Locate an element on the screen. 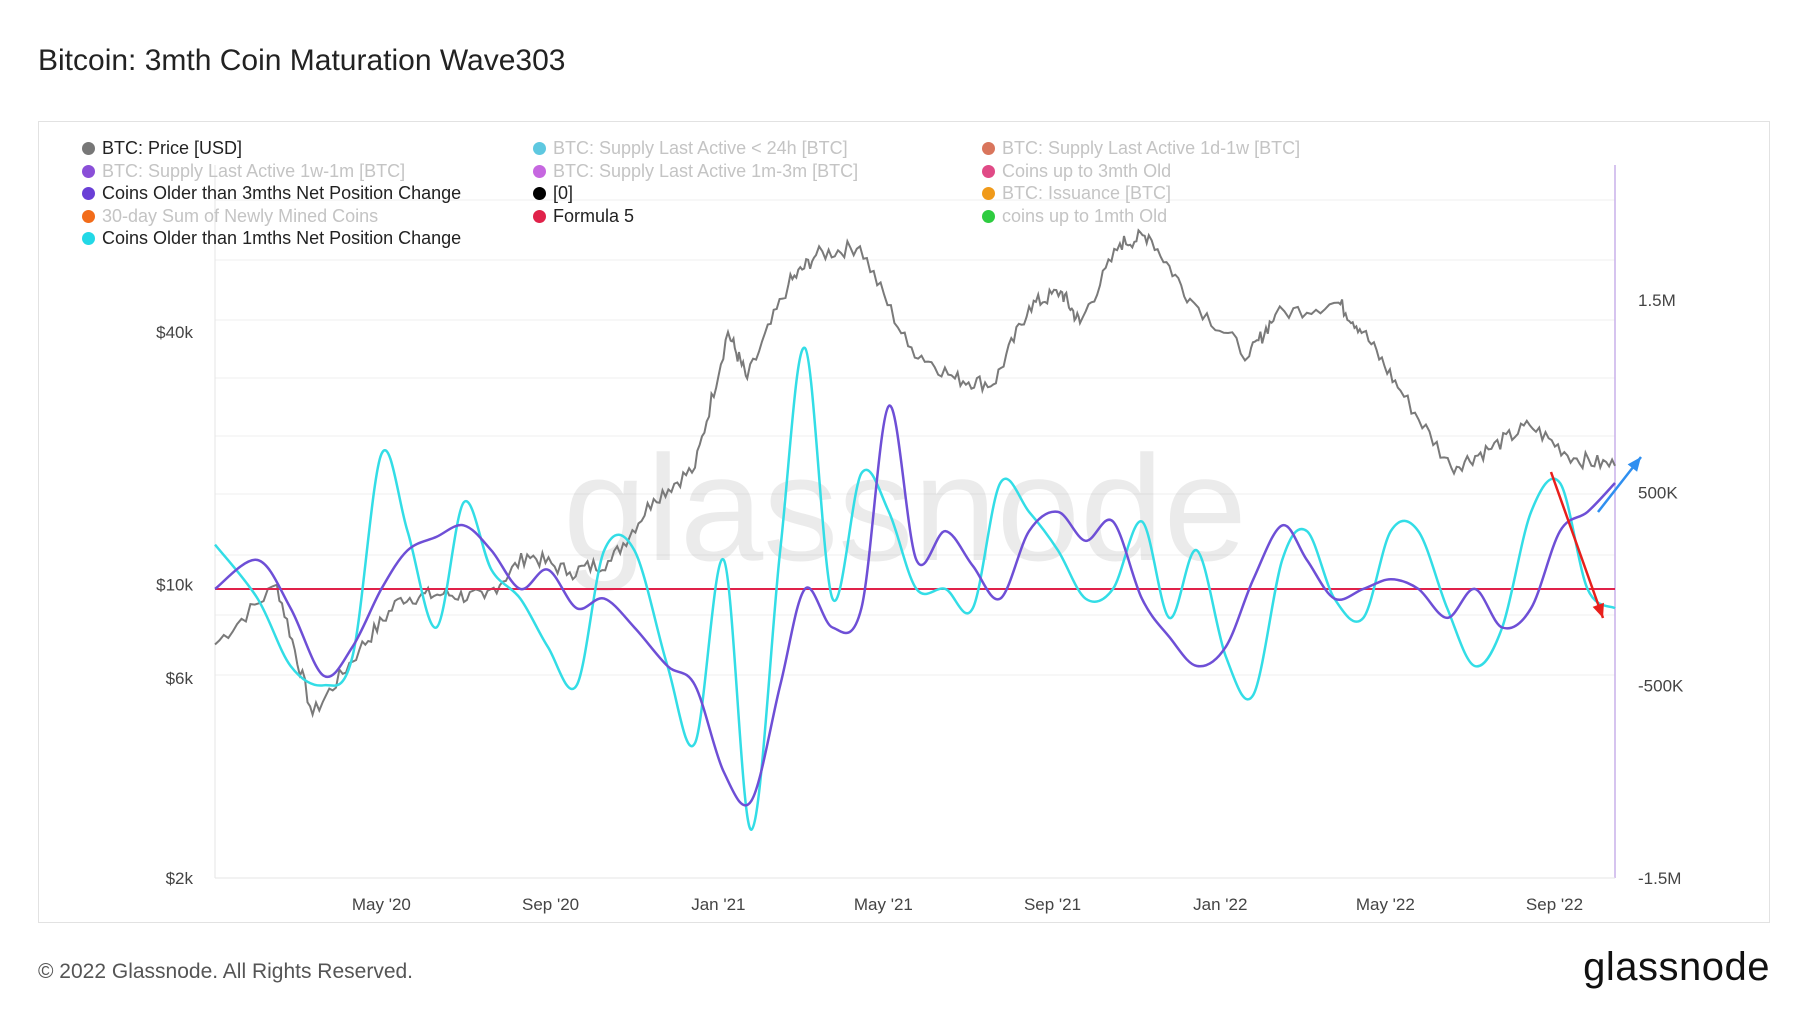 The height and width of the screenshot is (1013, 1800). y-left-tick-label: $2k is located at coordinates (180, 878).